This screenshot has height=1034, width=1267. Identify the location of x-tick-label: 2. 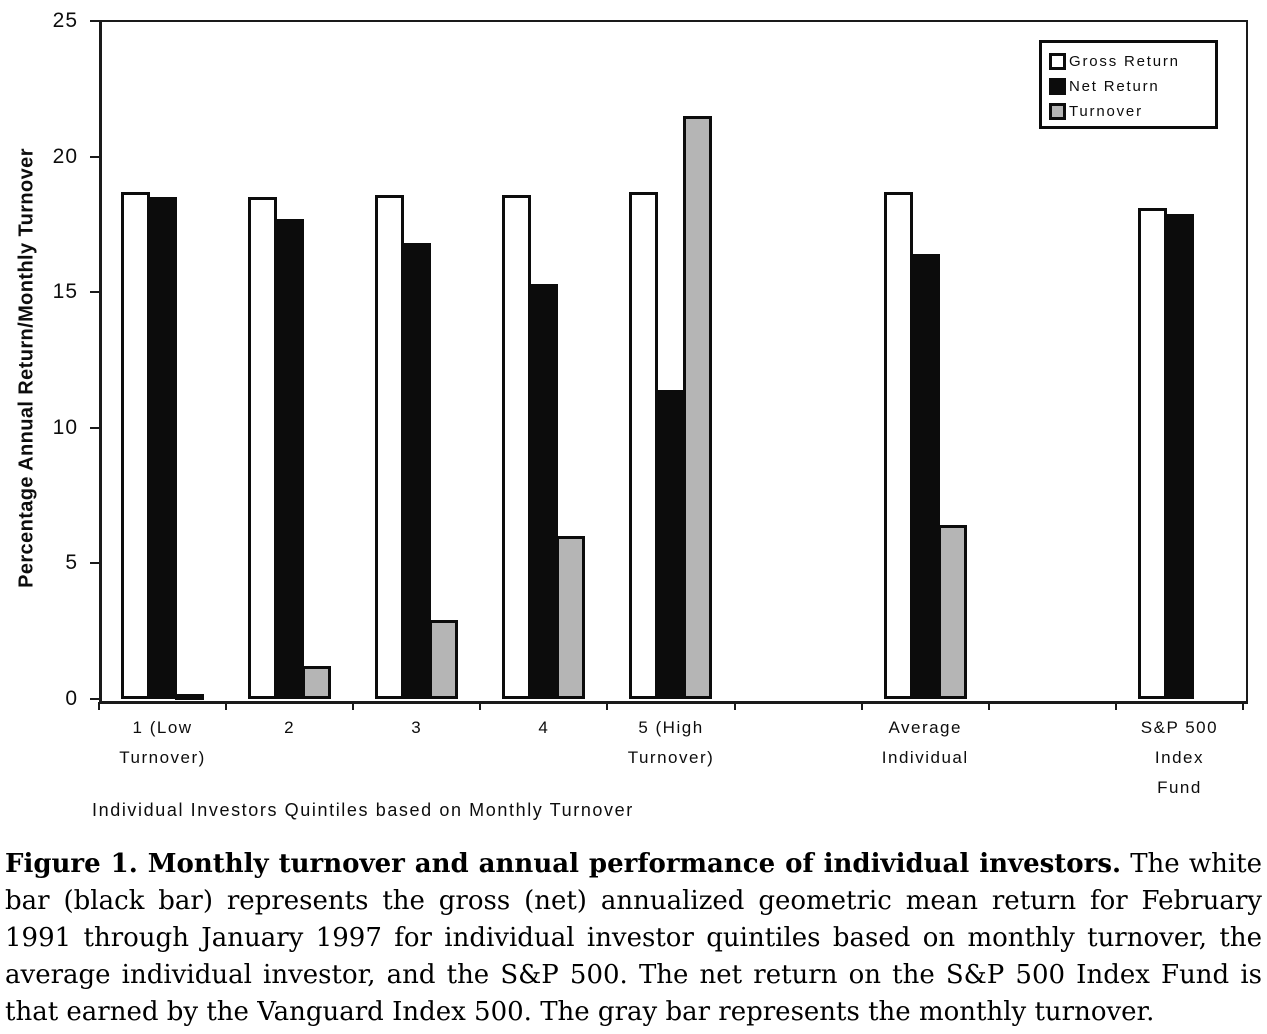
(290, 728).